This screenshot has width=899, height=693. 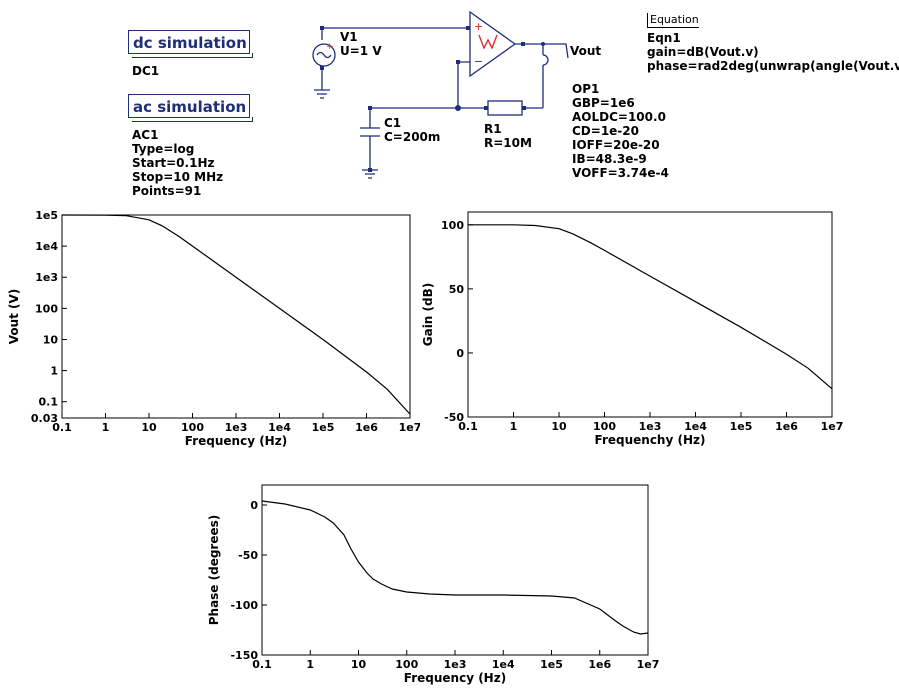 What do you see at coordinates (145, 135) in the screenshot?
I see `ac-param-line: AC1` at bounding box center [145, 135].